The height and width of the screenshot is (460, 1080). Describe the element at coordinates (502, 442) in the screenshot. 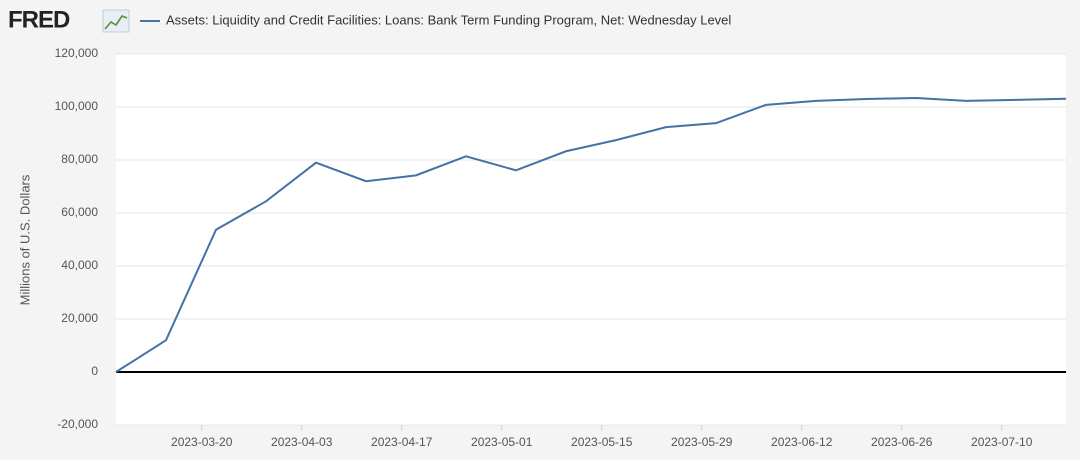

I see `x-tick-label: 2023-05-01` at that location.